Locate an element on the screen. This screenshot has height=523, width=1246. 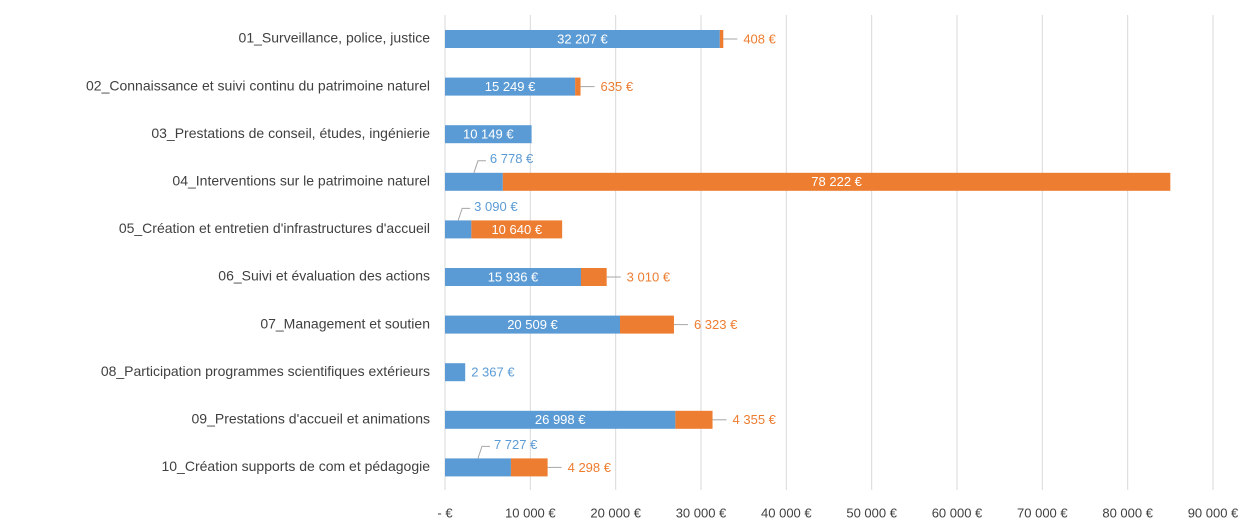
data-label: 2 367 € is located at coordinates (493, 372).